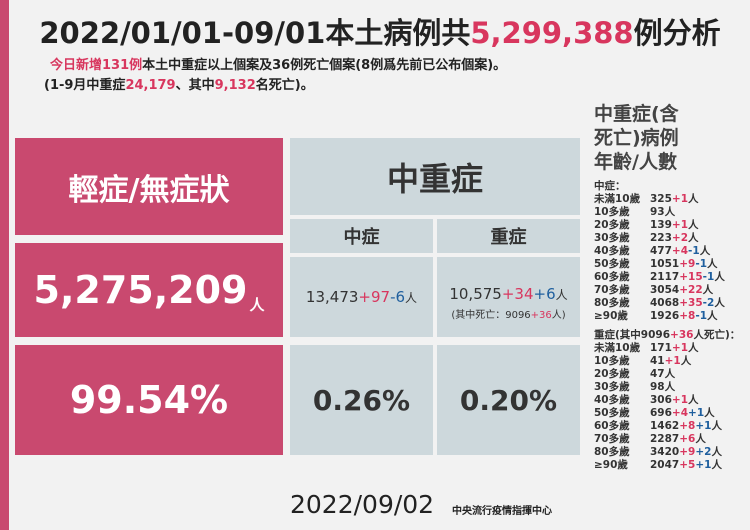  I want to click on age-row: 50多歲 1051 +9 -1 人, so click(672, 264).